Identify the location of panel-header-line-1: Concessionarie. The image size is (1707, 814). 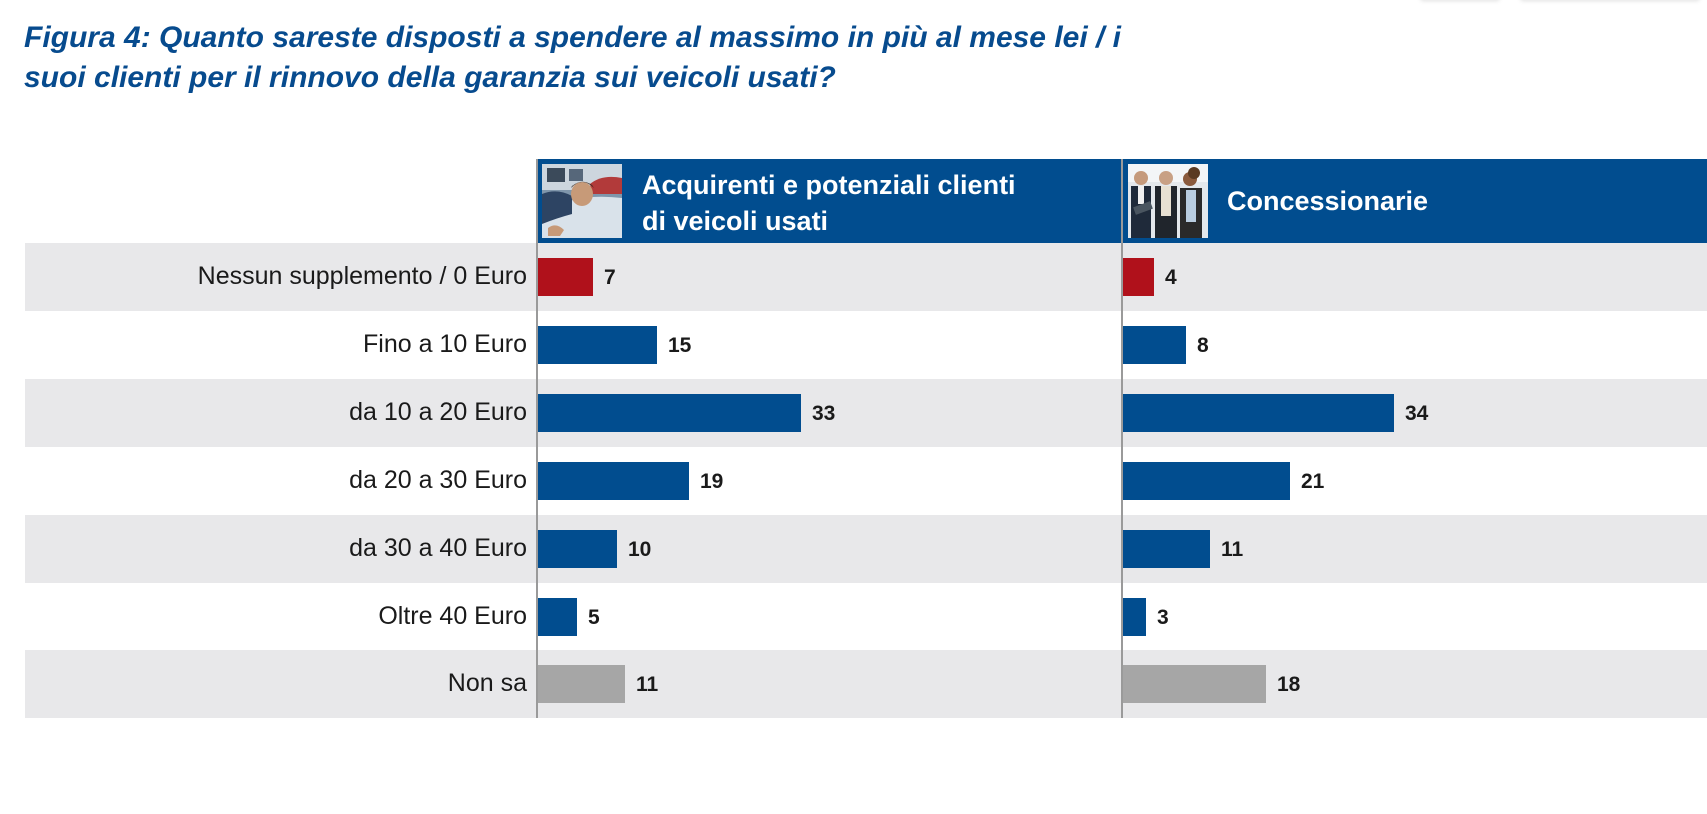
(1328, 201).